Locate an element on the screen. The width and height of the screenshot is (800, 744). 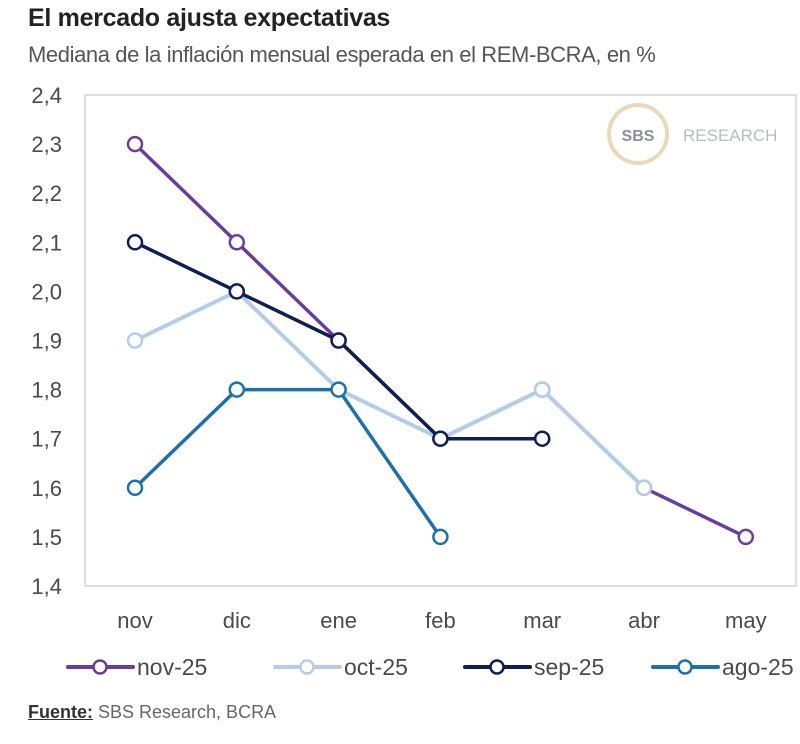
x-tick-label: feb is located at coordinates (440, 620).